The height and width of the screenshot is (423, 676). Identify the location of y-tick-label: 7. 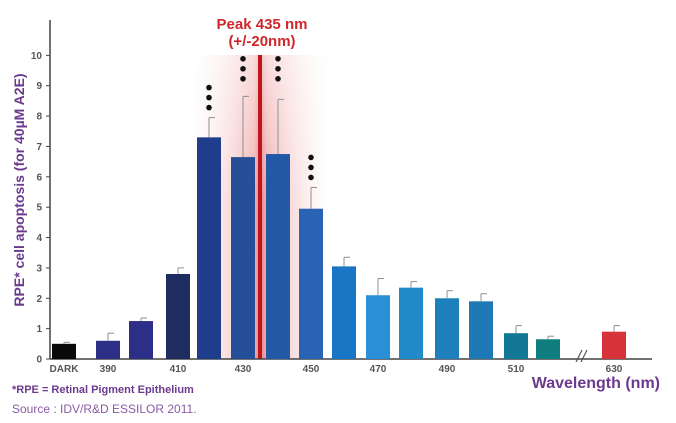
(39, 147).